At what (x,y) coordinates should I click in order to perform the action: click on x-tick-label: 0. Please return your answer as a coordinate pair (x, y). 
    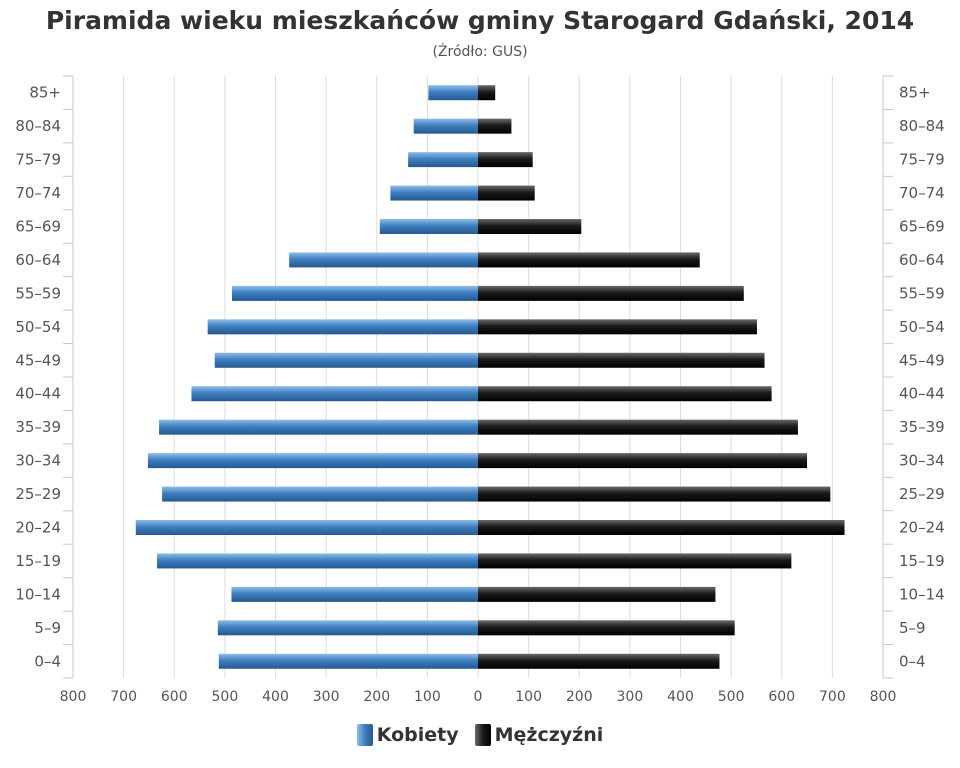
    Looking at the image, I should click on (478, 697).